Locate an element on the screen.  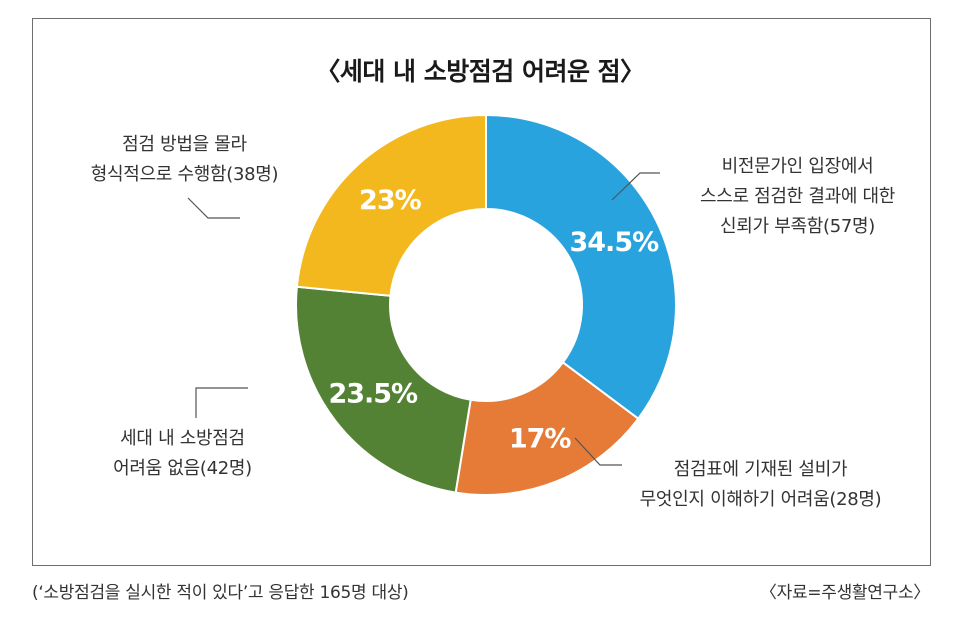
slice-label-0: 비전문가인 입장에서 스스로 점검한 결과에 대한 신뢰가 부족함(57명) is located at coordinates (797, 197).